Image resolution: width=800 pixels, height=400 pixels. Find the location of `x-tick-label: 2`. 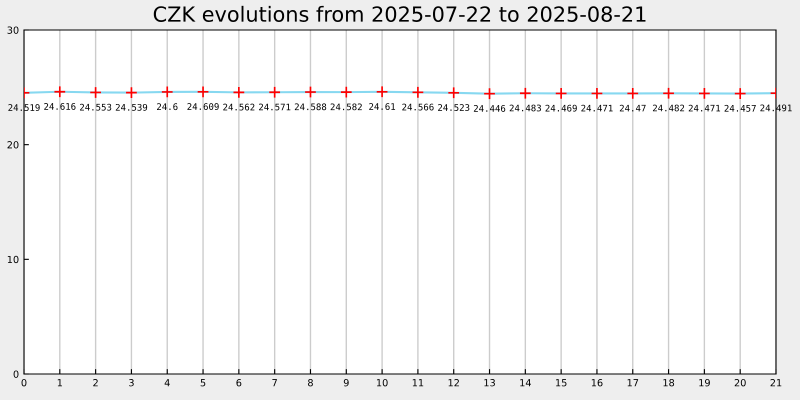

x-tick-label: 2 is located at coordinates (95, 382).